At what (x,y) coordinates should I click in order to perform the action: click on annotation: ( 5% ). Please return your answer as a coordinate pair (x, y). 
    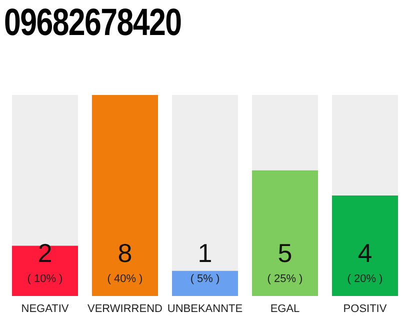
    Looking at the image, I should click on (205, 279).